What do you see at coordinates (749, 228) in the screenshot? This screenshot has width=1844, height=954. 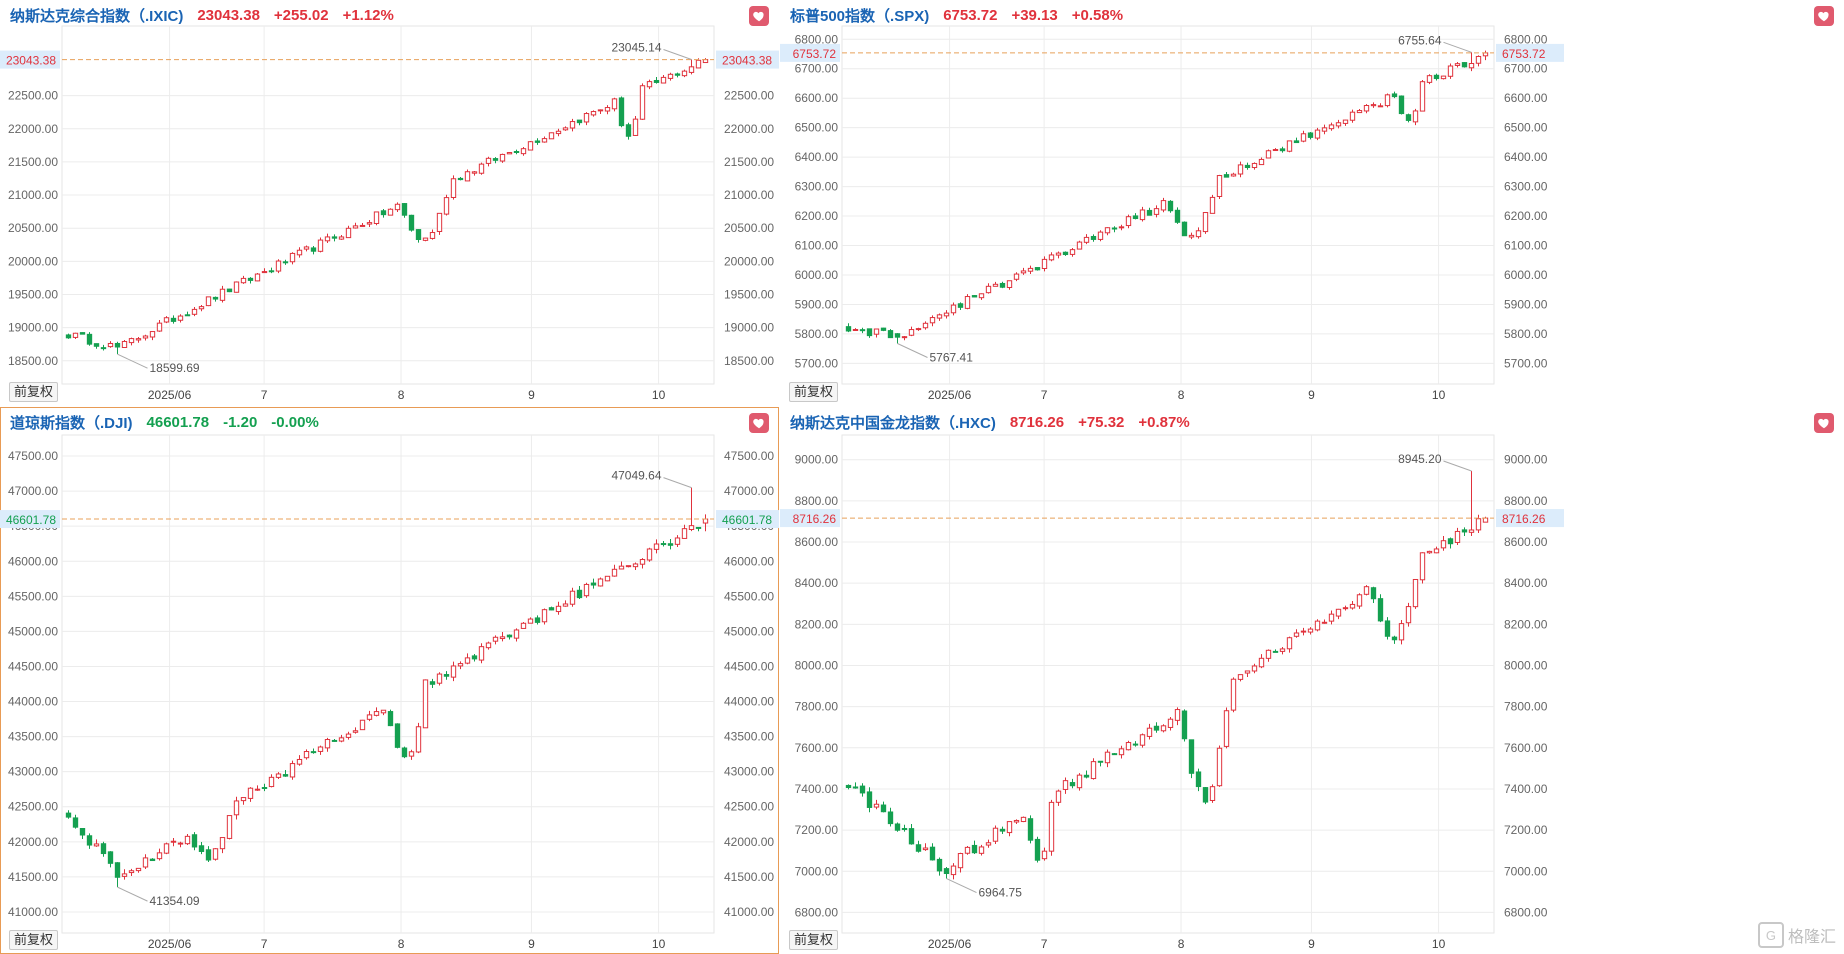 I see `y-tick-label-right: 20500.00` at bounding box center [749, 228].